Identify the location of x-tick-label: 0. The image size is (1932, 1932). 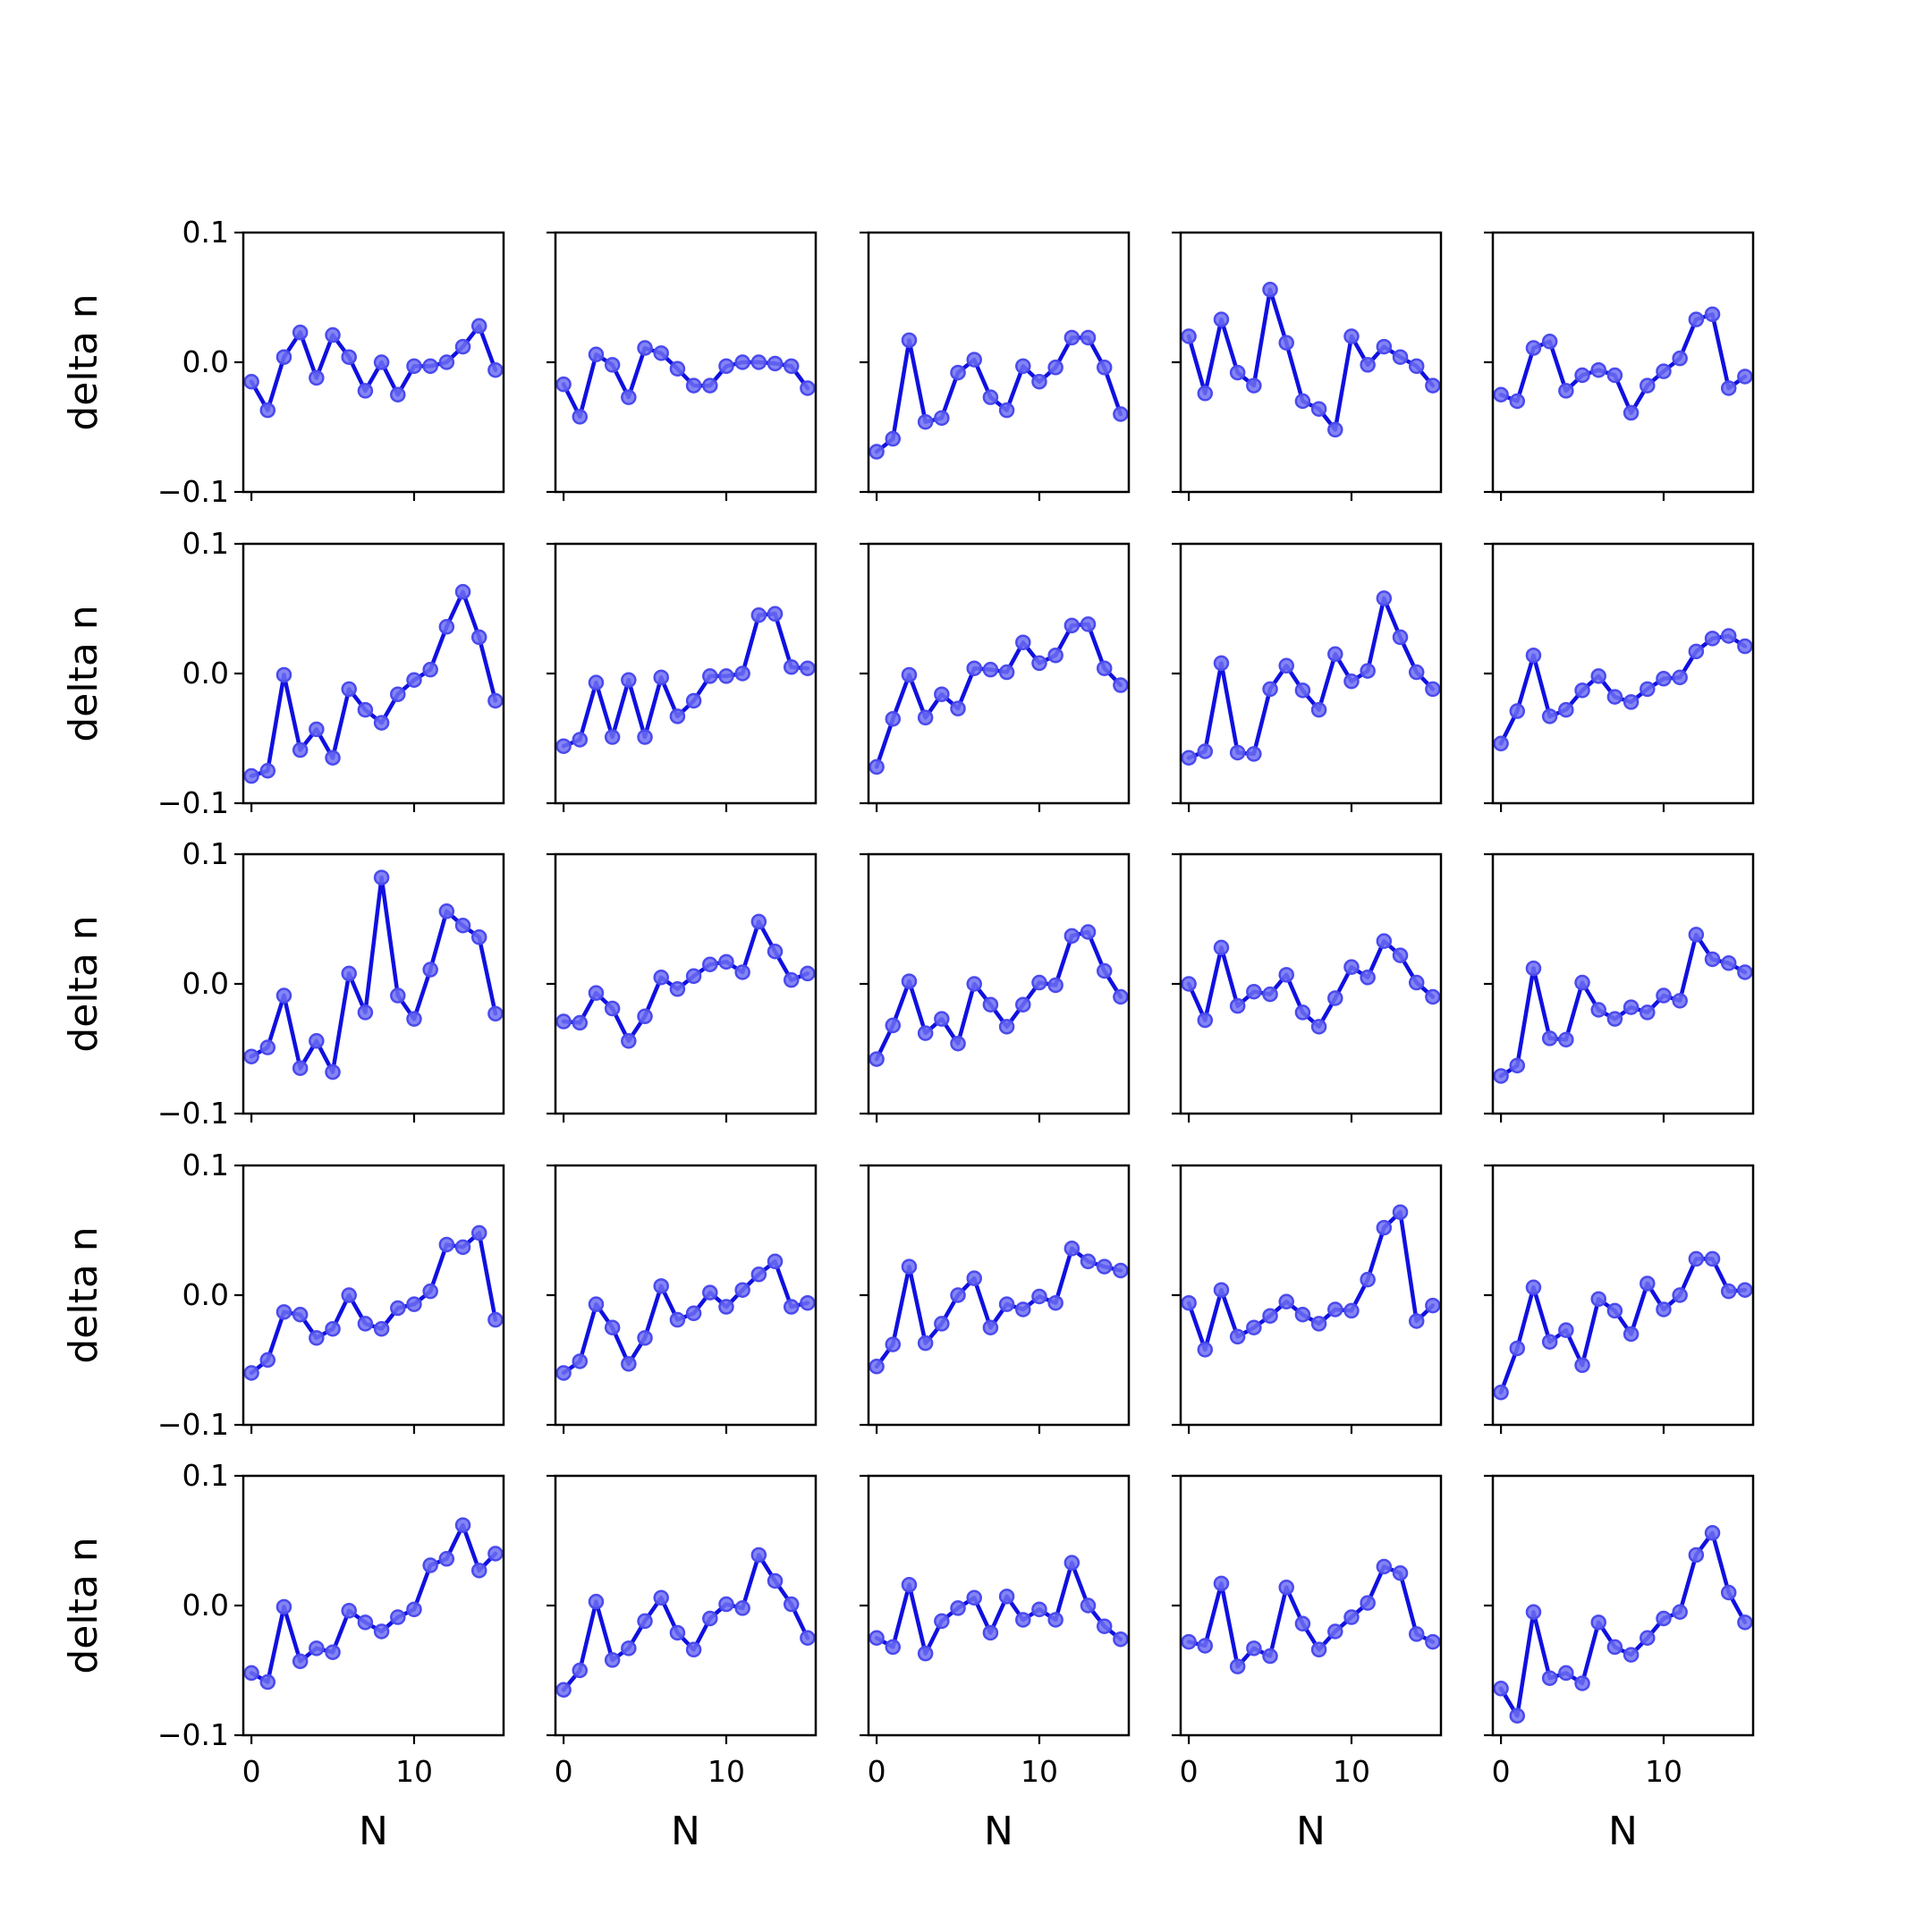
(1501, 1771).